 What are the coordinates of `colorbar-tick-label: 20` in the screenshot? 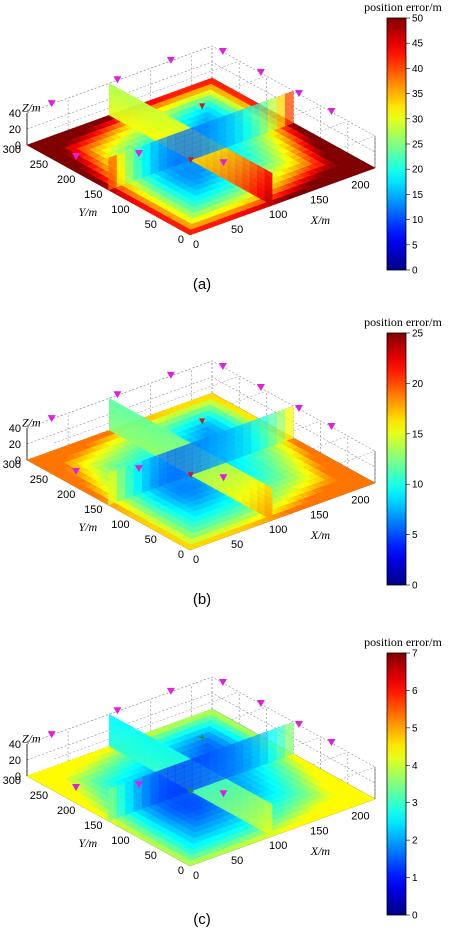 It's located at (418, 384).